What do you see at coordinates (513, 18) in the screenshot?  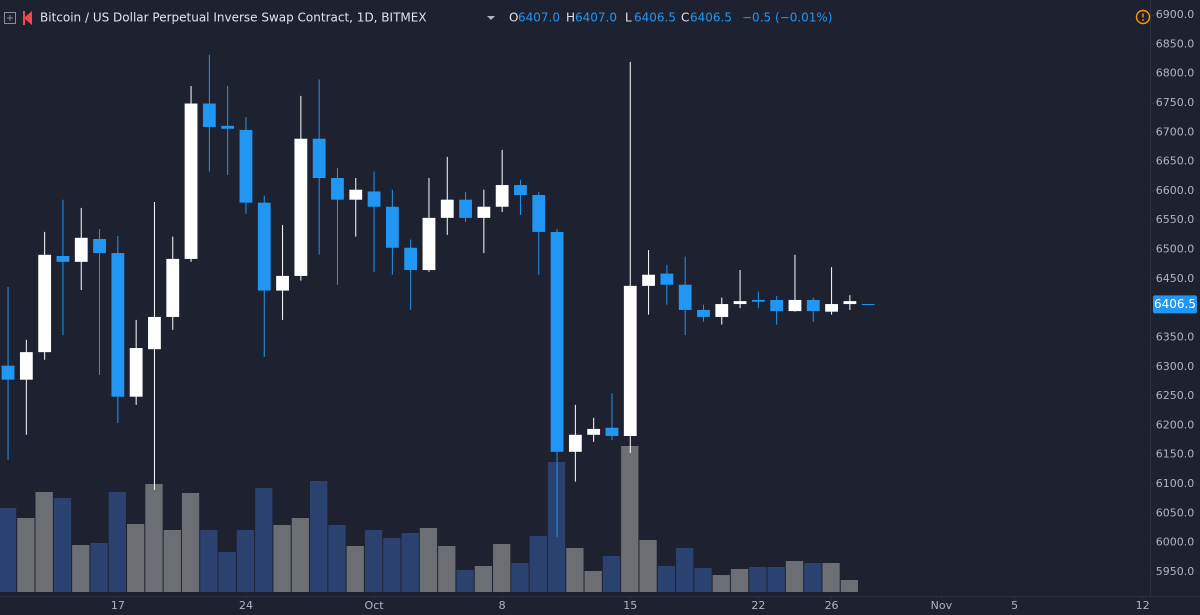 I see `legend-key: O` at bounding box center [513, 18].